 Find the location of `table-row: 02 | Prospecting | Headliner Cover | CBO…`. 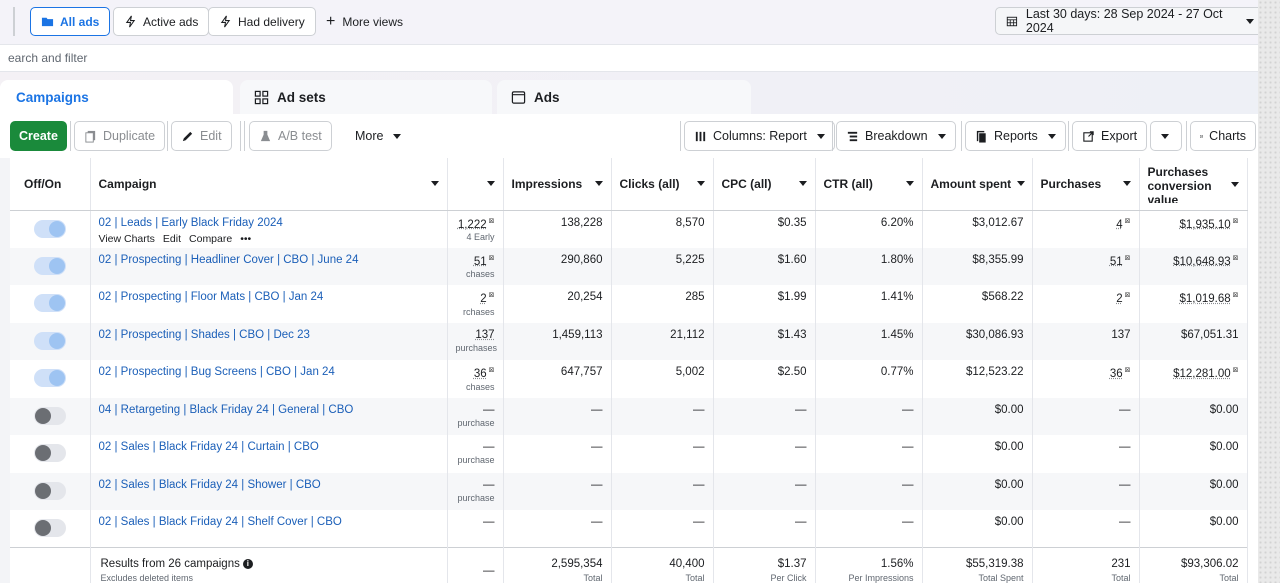

table-row: 02 | Prospecting | Headliner Cover | CBO… is located at coordinates (634, 266).